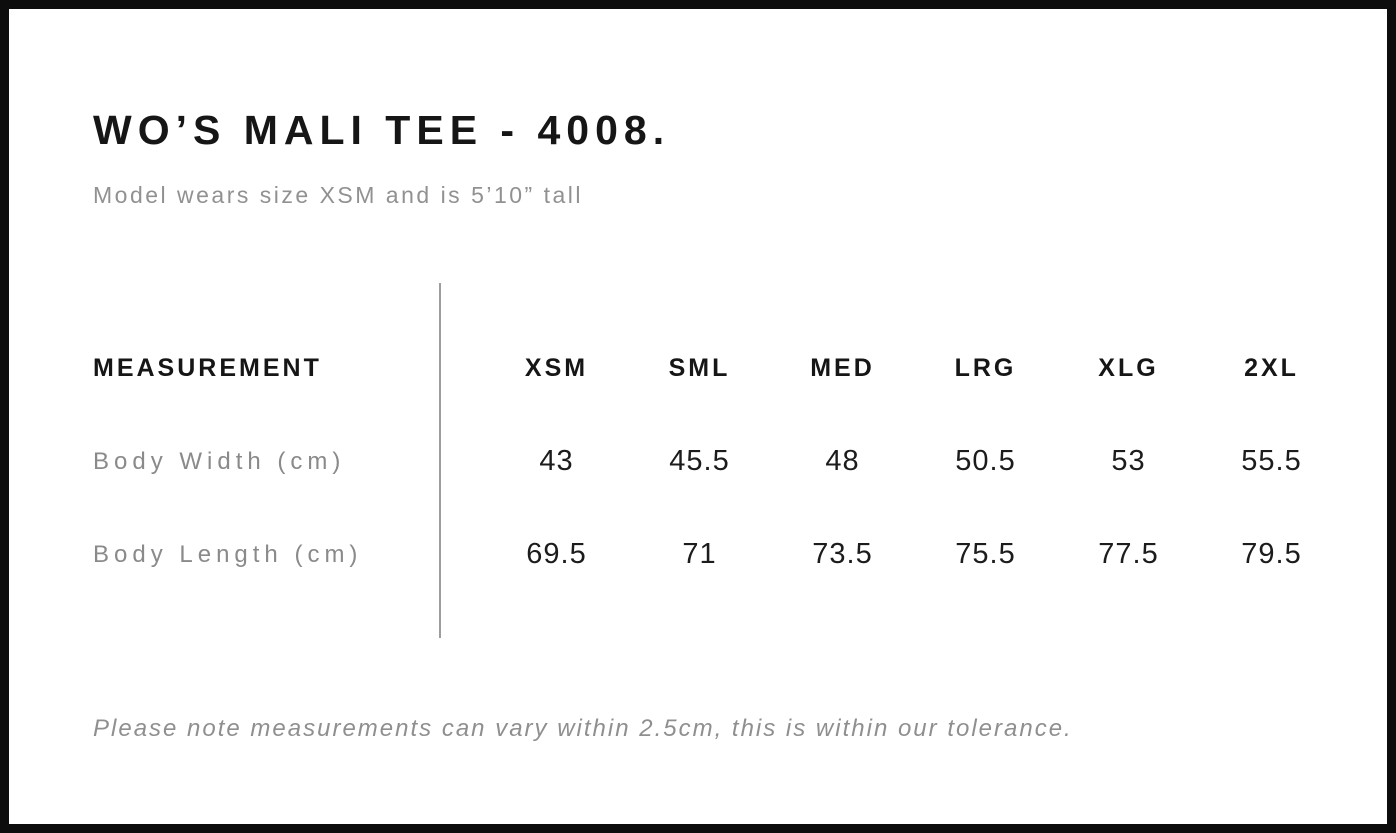  Describe the element at coordinates (699, 368) in the screenshot. I see `column-header-sml: SML` at that location.